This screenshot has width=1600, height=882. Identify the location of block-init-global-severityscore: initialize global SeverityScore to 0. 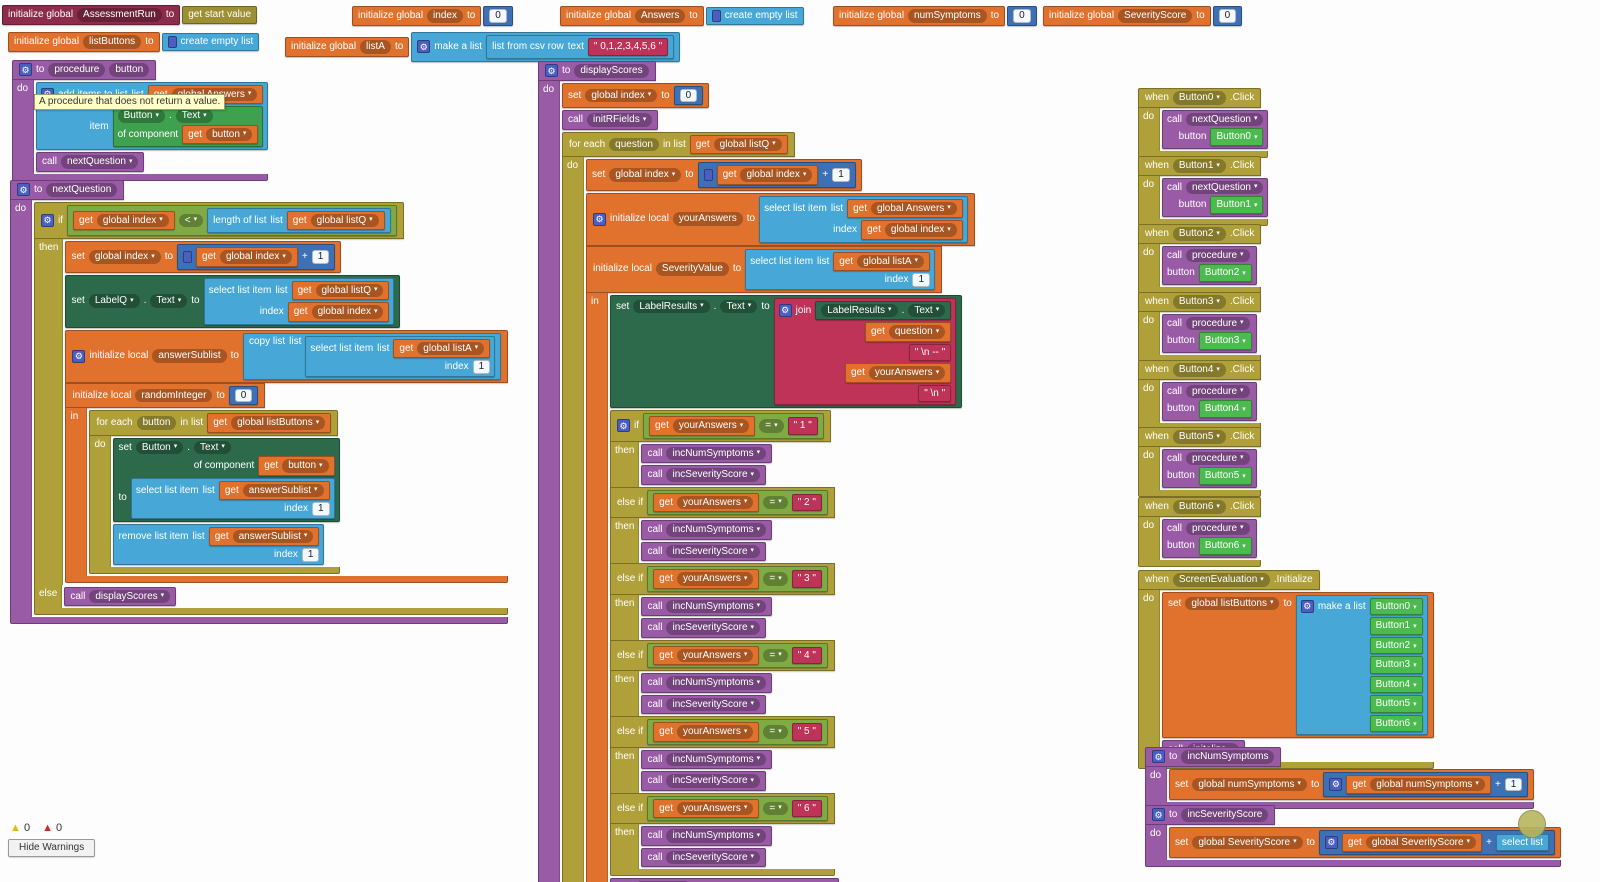
(1143, 16).